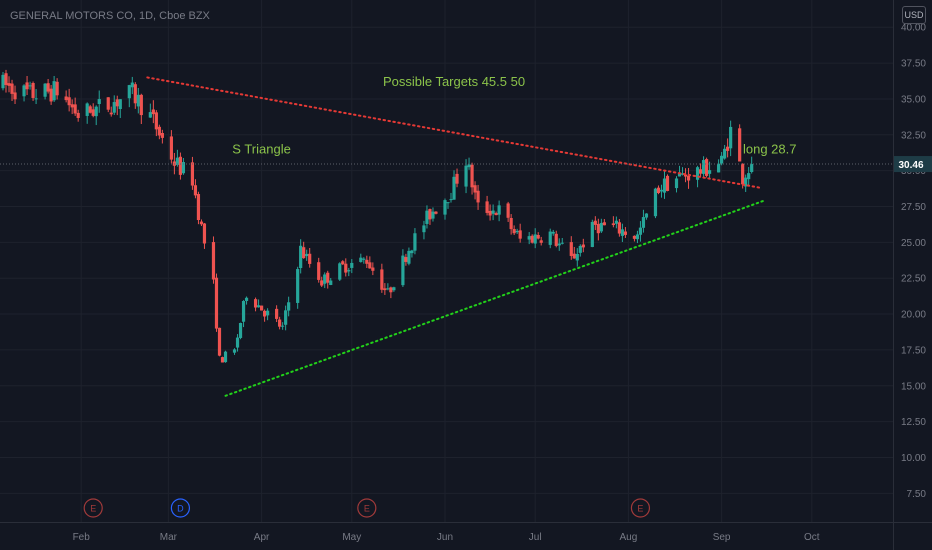  I want to click on y-tick-label: 35.00, so click(913, 99).